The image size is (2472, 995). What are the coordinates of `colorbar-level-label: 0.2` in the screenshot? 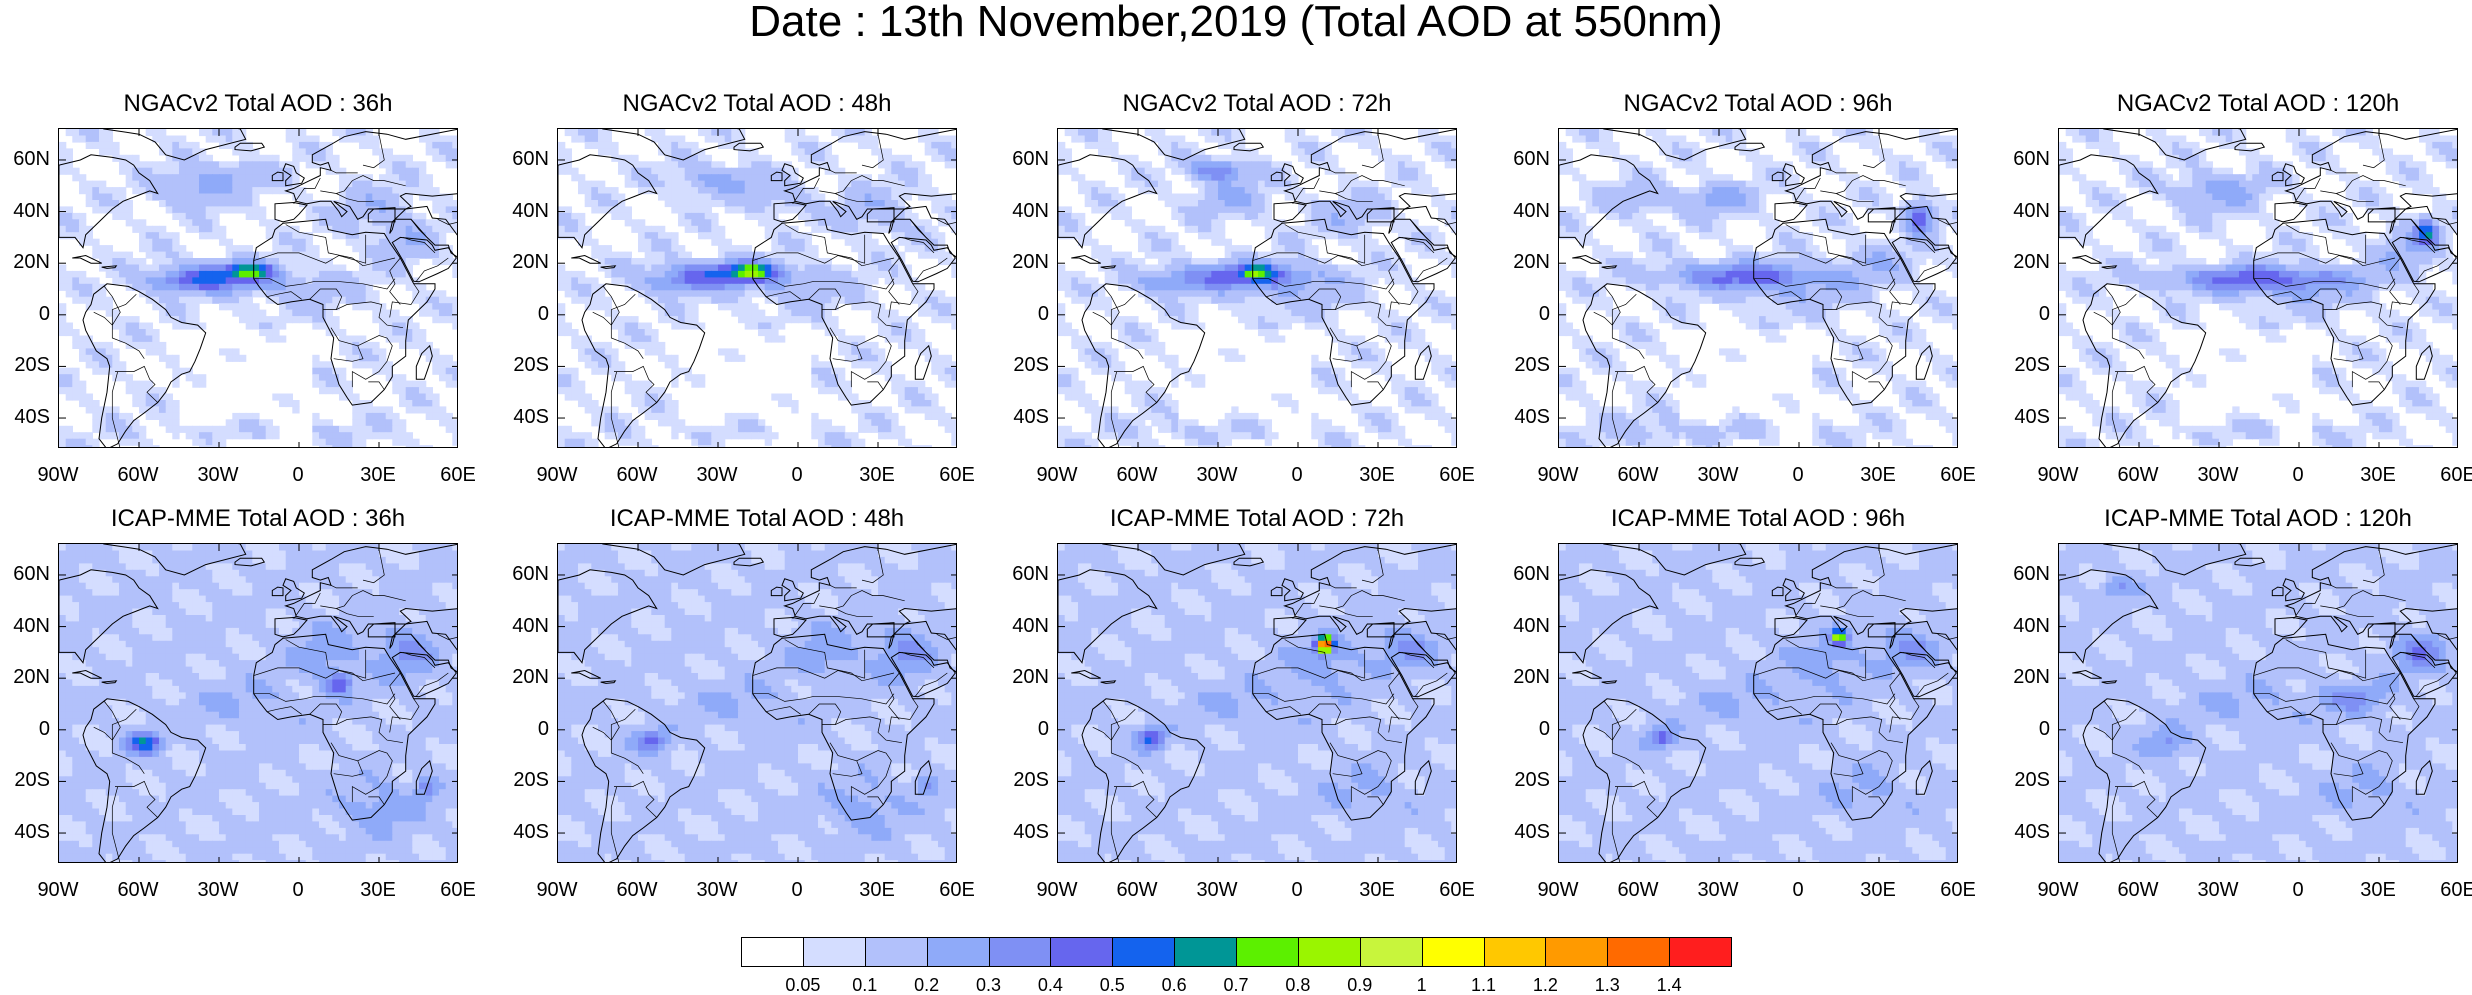 It's located at (926, 985).